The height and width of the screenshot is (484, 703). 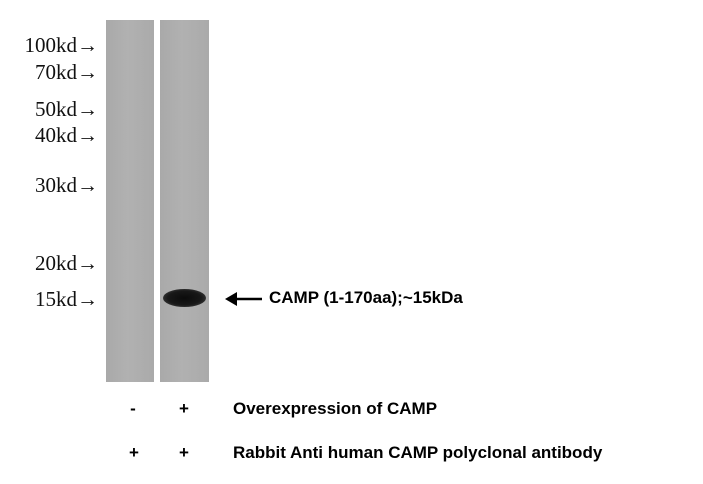 What do you see at coordinates (66, 185) in the screenshot?
I see `marker-30kd: 30kd→` at bounding box center [66, 185].